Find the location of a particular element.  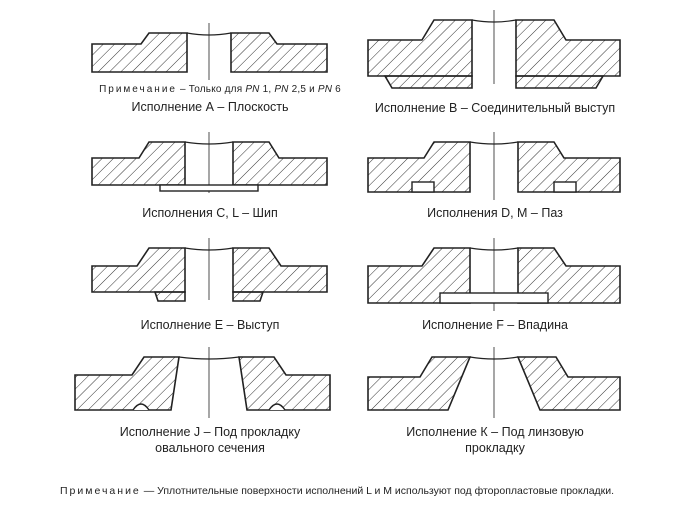

flange-e-right-section is located at coordinates (280, 270).